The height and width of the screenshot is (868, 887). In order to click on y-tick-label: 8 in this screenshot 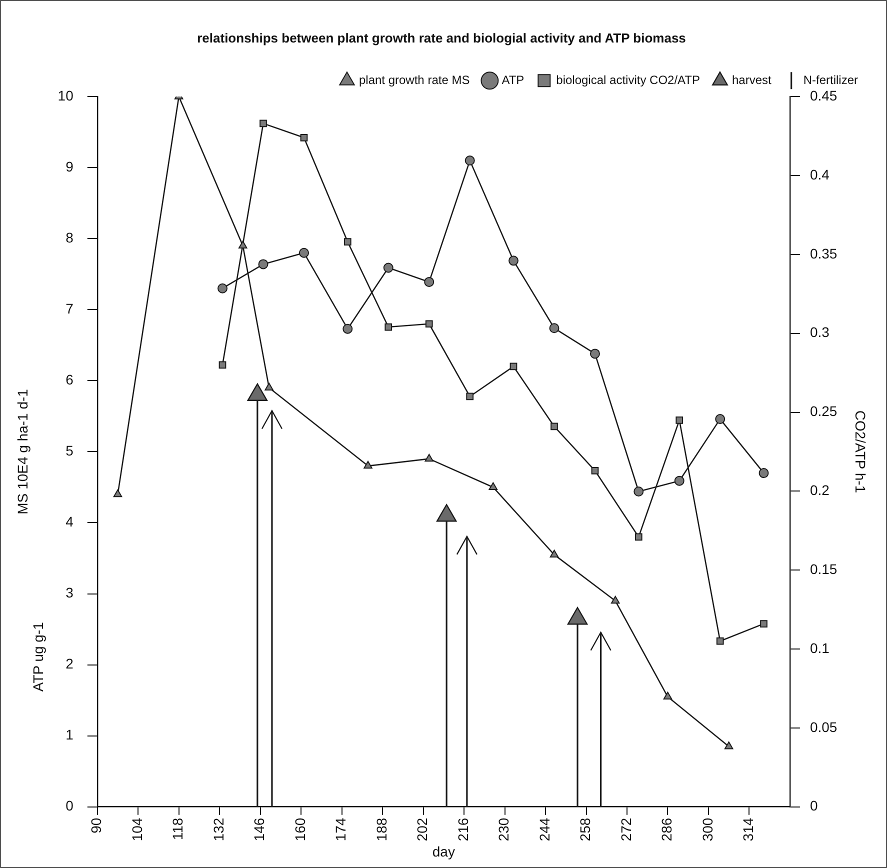, I will do `click(70, 238)`.